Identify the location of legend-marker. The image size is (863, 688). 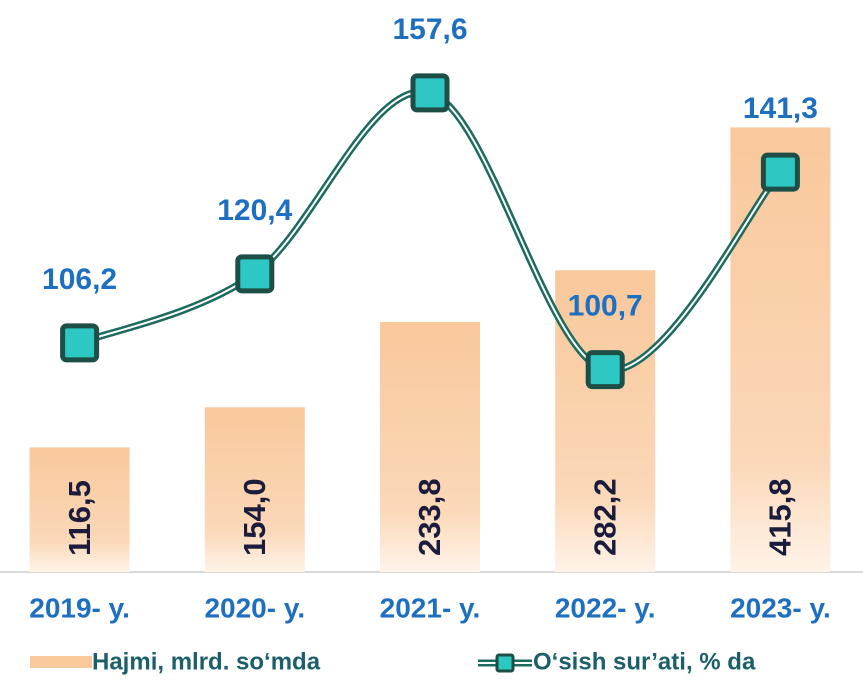
(505, 663).